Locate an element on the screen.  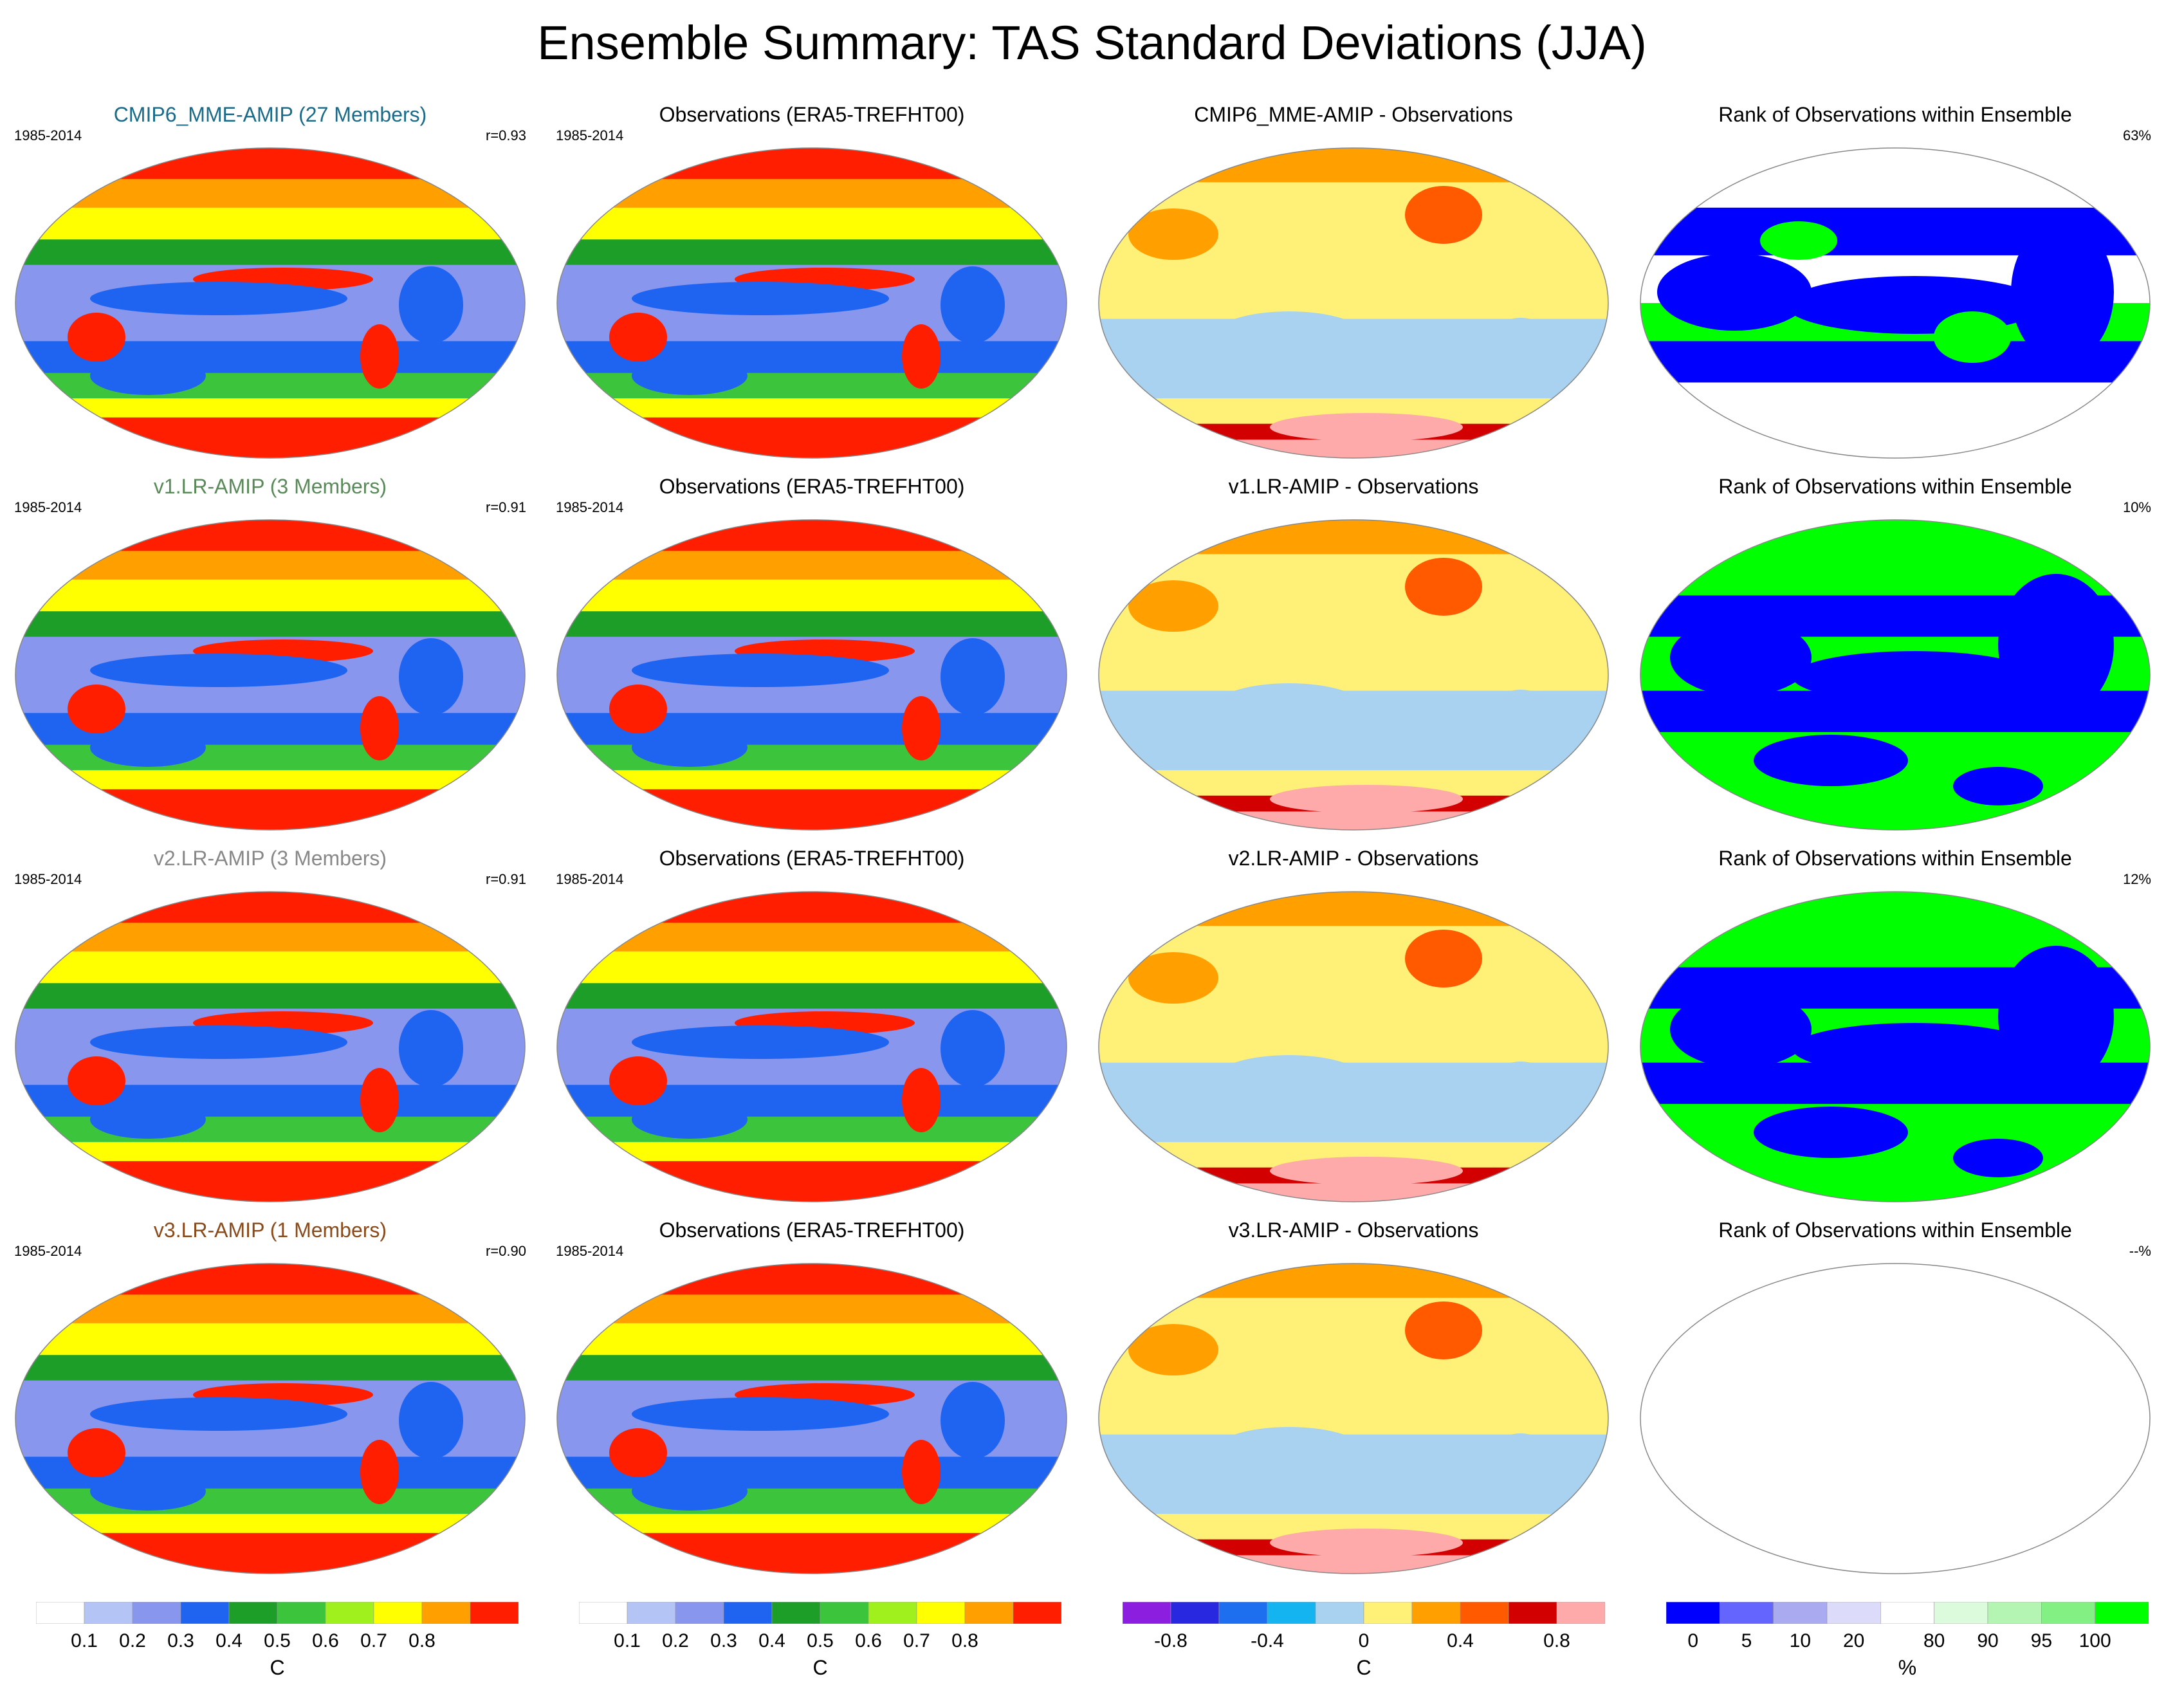
panel-title: v3.LR-AMIP (1 Members) is located at coordinates (270, 1230).